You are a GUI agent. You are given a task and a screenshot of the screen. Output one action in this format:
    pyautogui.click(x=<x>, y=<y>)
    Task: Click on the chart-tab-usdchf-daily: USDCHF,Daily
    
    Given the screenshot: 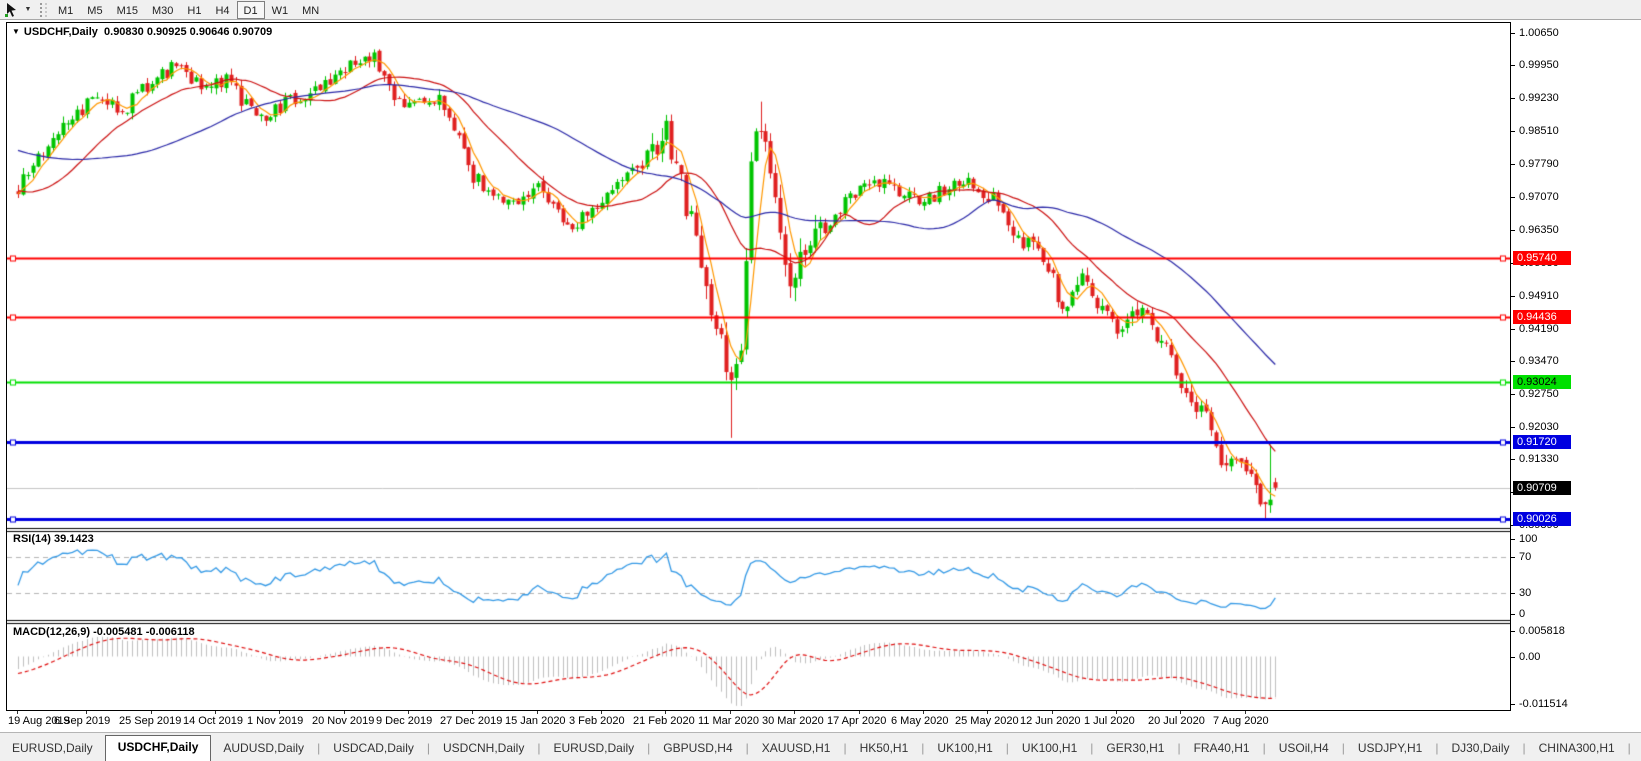 What is the action you would take?
    pyautogui.click(x=158, y=748)
    